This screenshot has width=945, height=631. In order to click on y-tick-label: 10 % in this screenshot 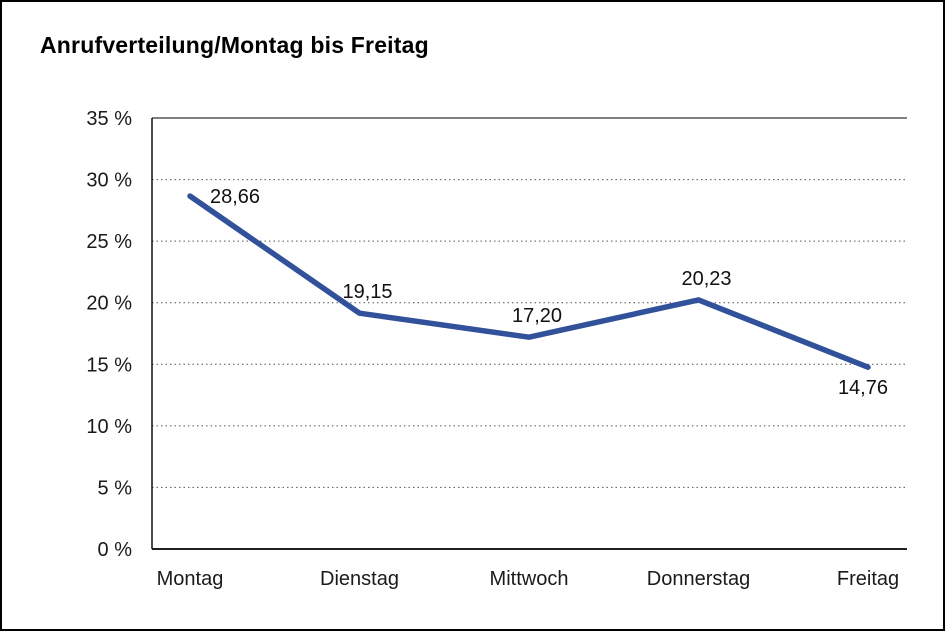, I will do `click(109, 427)`.